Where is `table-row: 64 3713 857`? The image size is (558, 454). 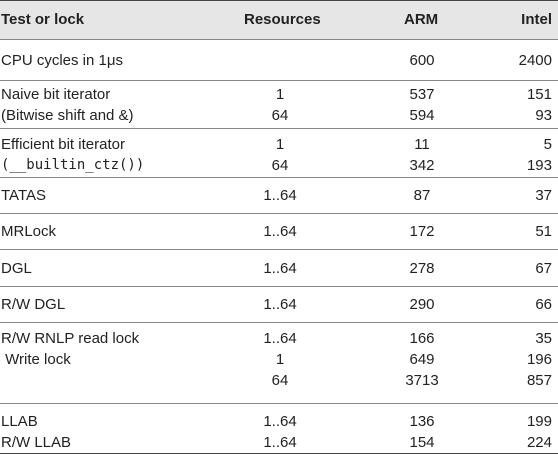
table-row: 64 3713 857 is located at coordinates (279, 380).